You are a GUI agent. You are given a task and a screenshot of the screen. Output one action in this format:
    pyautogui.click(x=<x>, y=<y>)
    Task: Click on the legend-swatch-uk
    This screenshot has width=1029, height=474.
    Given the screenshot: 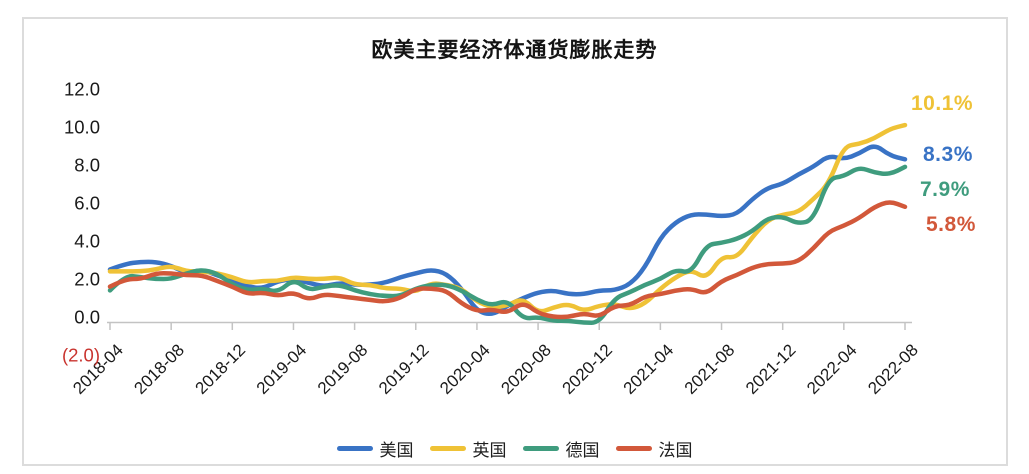 What is the action you would take?
    pyautogui.click(x=447, y=448)
    